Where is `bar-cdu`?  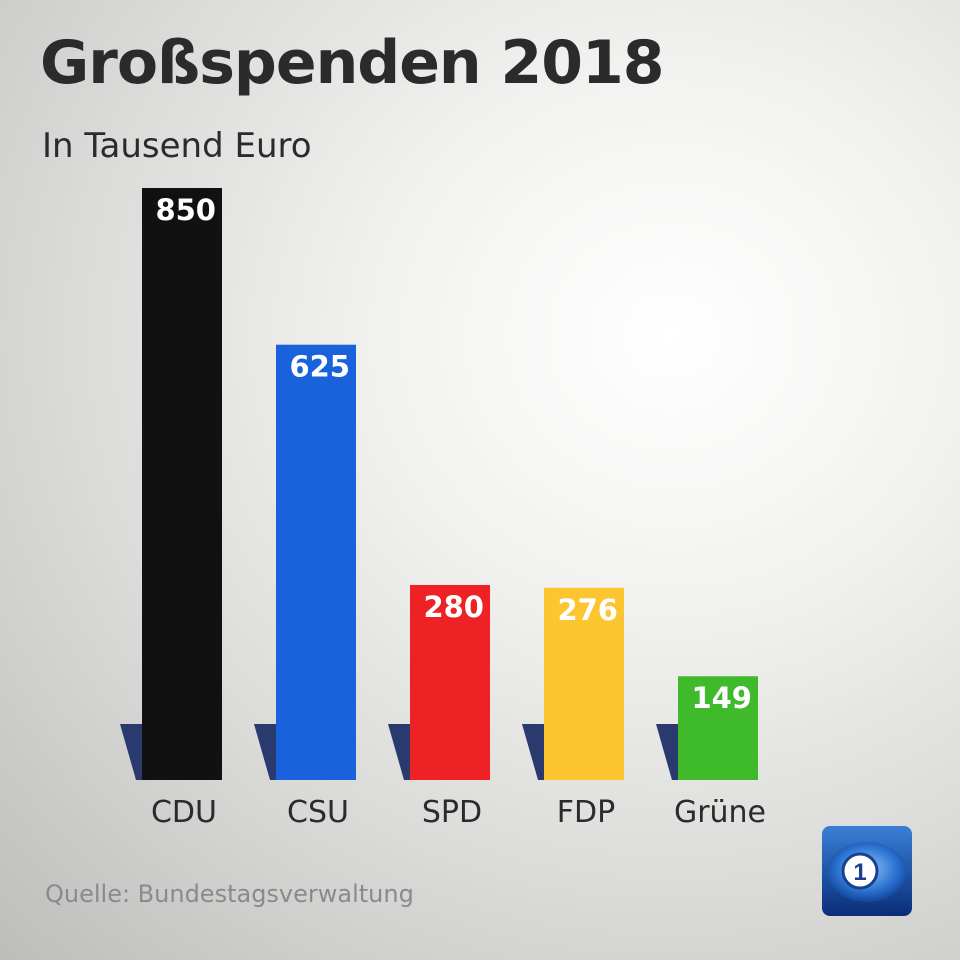 bar-cdu is located at coordinates (182, 484).